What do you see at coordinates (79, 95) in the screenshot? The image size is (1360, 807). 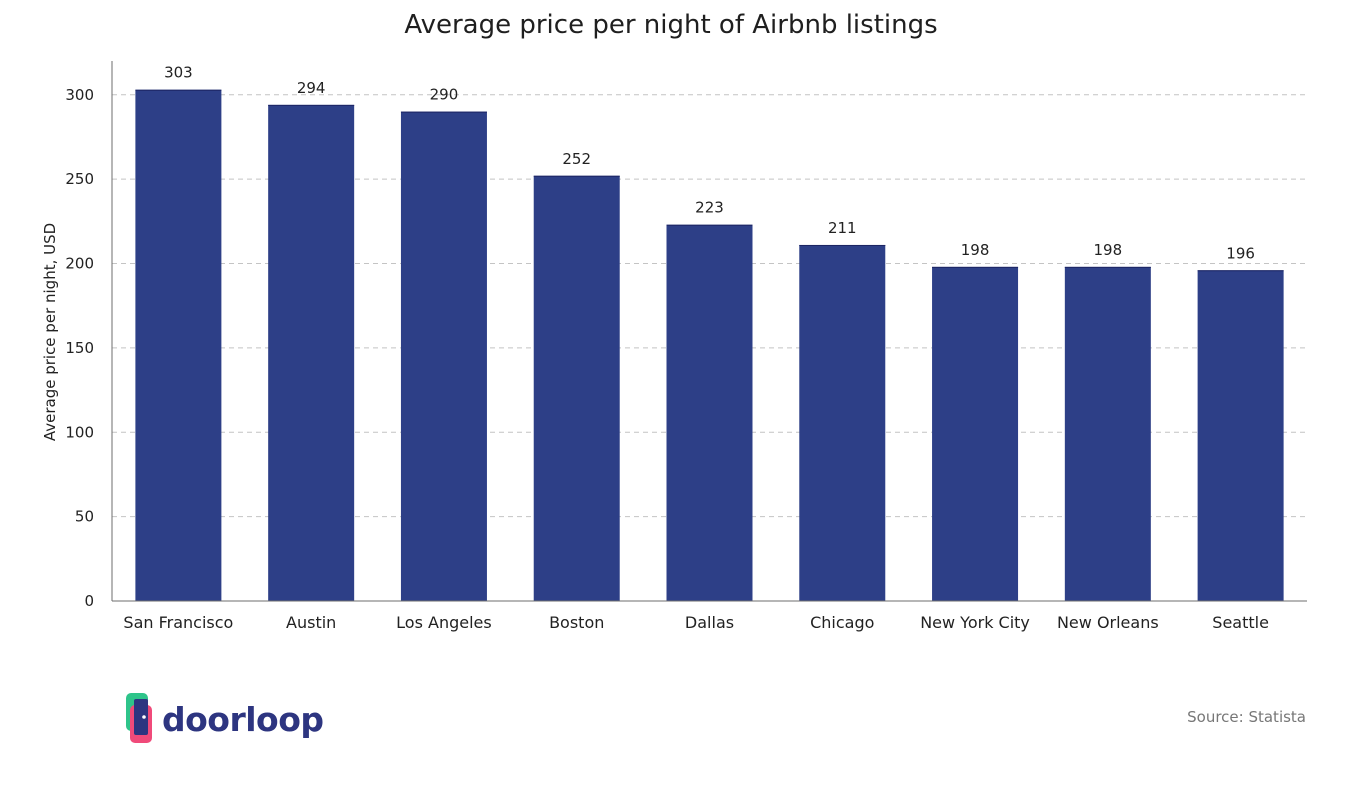 I see `y-tick-label: 300` at bounding box center [79, 95].